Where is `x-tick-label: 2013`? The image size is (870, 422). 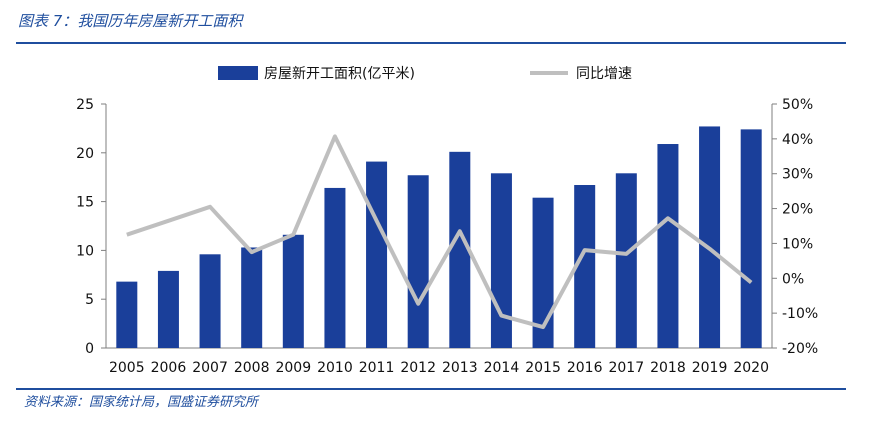
x-tick-label: 2013 is located at coordinates (460, 368).